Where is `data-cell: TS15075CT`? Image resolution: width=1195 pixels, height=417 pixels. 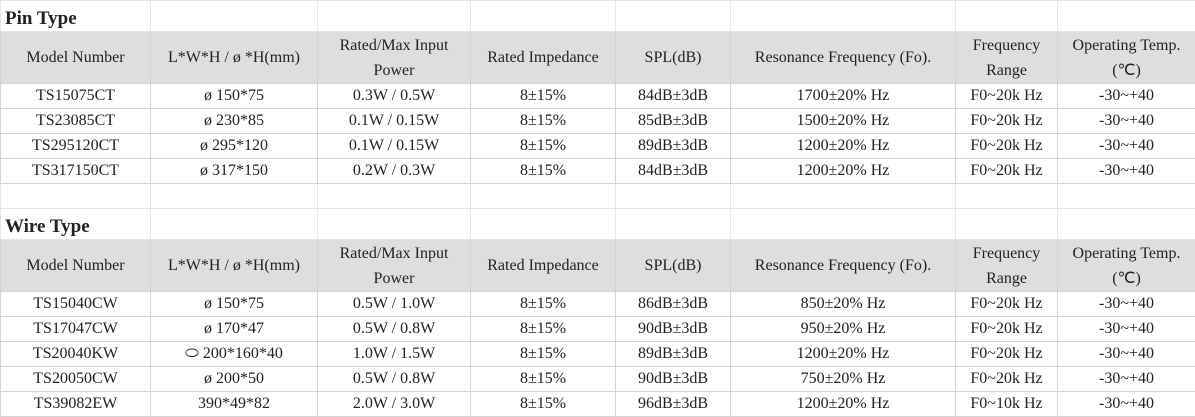
data-cell: TS15075CT is located at coordinates (76, 96).